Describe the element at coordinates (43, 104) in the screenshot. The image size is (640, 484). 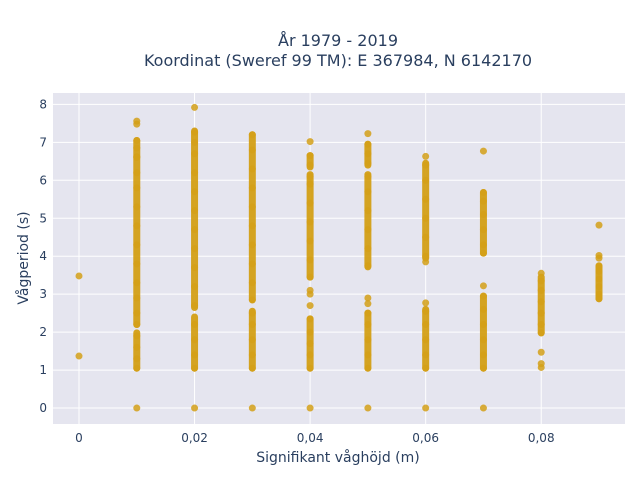
I see `y-tick-label: 8` at that location.